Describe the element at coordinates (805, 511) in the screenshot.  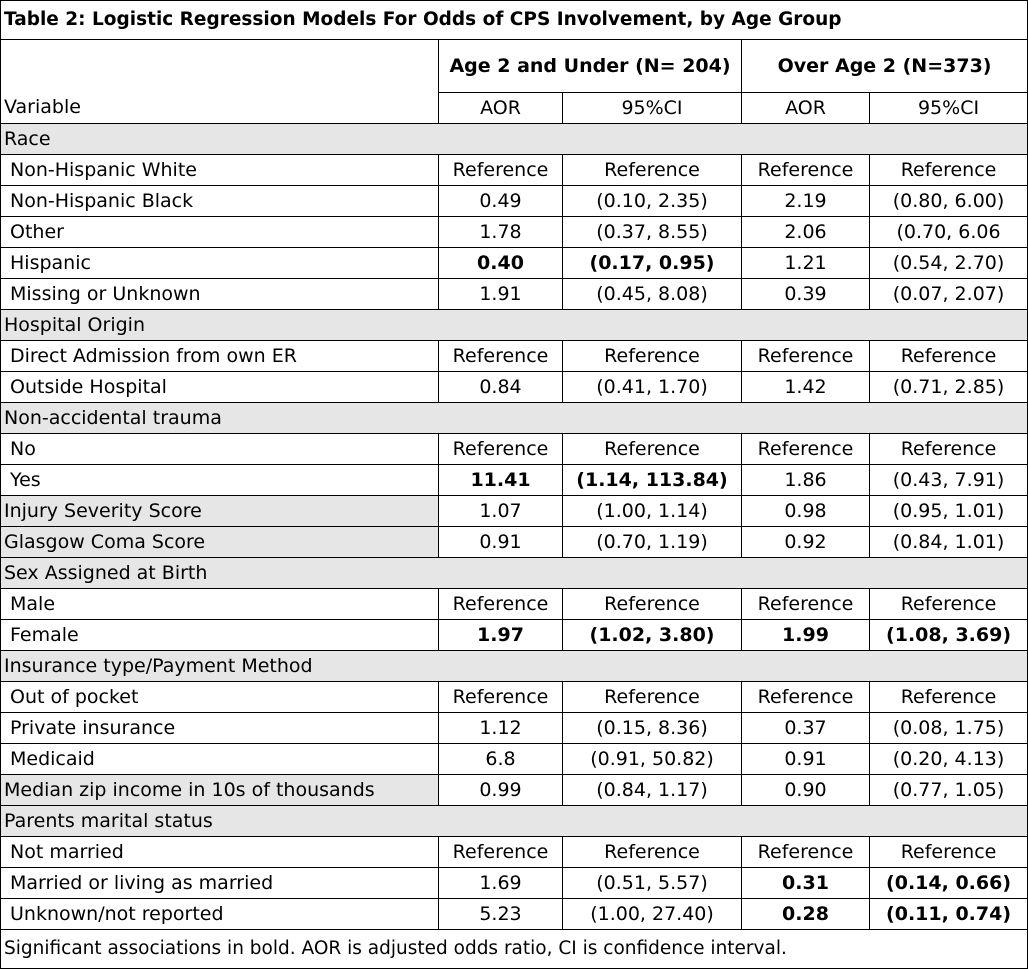
I see `aor-over2-cell: 0.98` at that location.